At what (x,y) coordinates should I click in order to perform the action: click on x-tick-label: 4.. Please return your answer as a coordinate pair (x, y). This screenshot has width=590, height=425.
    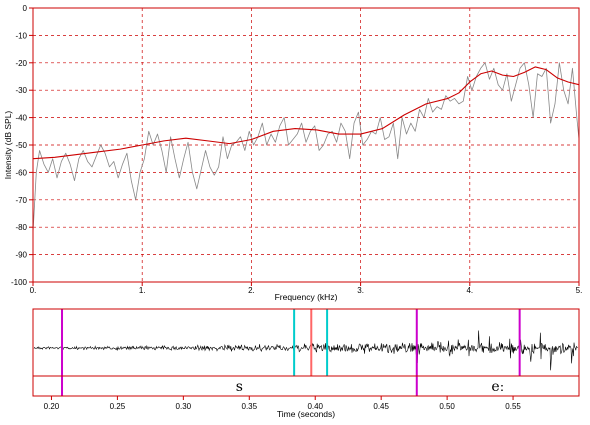
    Looking at the image, I should click on (469, 290).